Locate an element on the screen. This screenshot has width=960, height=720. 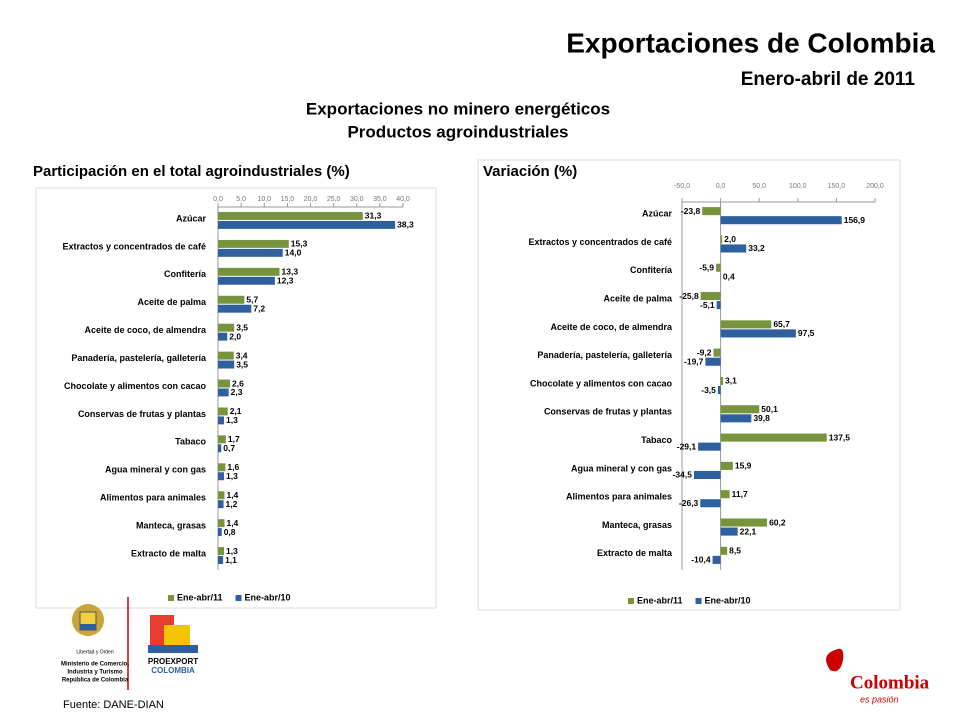
ministry-text: Ministerio de Comercio, is located at coordinates (95, 665).